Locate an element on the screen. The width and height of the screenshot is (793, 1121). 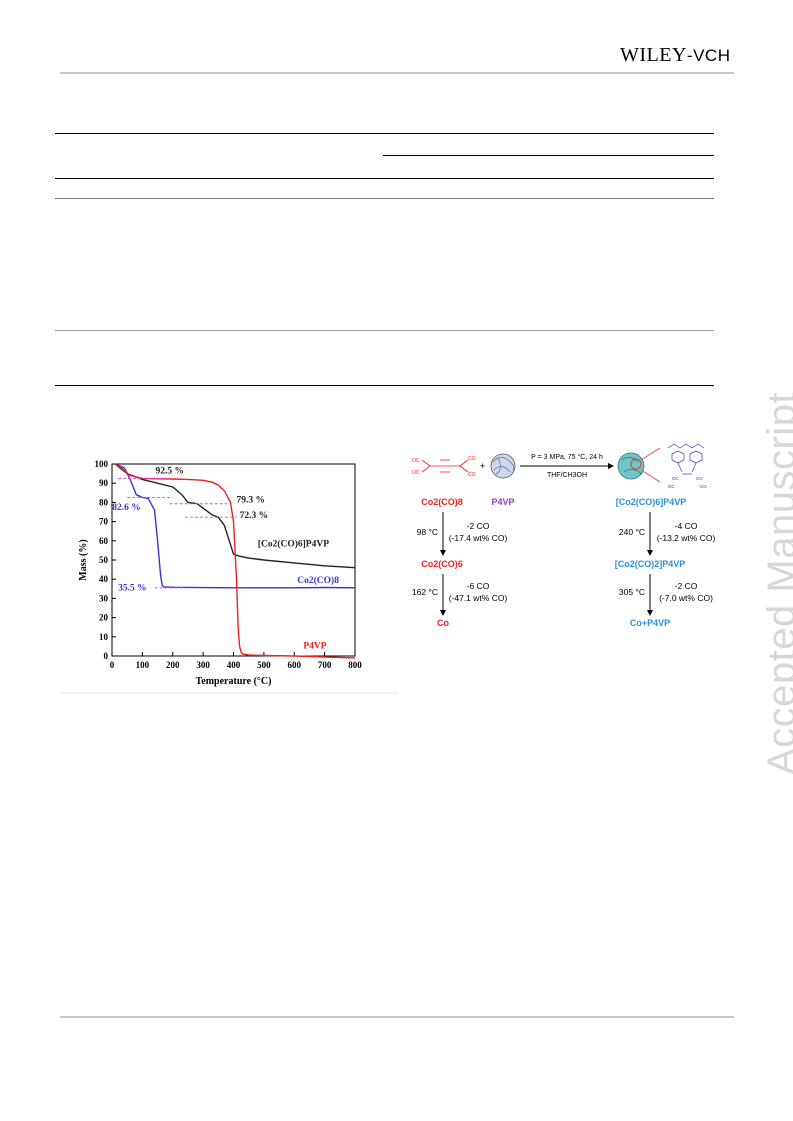
right-intermediate-label: [Co2(CO)2]P4VP is located at coordinates (650, 564).